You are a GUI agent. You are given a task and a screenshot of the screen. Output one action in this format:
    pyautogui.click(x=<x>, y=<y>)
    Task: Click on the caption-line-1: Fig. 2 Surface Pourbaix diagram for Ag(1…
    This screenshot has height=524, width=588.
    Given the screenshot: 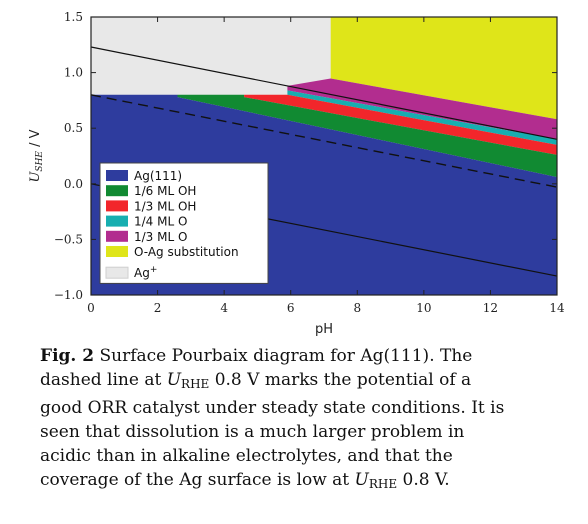 What is the action you would take?
    pyautogui.click(x=310, y=356)
    